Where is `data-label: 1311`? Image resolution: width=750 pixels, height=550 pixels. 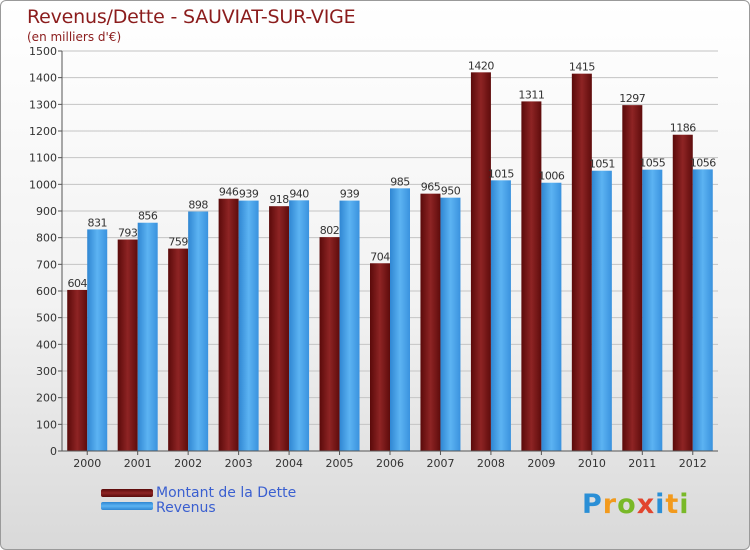 data-label: 1311 is located at coordinates (531, 94).